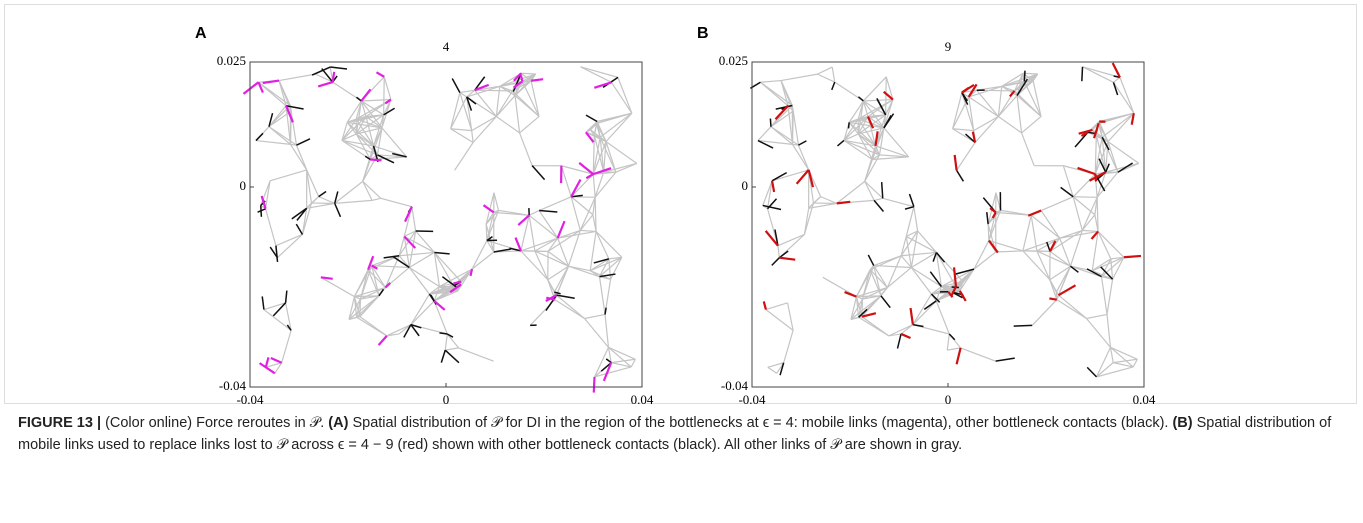 The width and height of the screenshot is (1363, 523). Describe the element at coordinates (201, 33) in the screenshot. I see `panel-label: A` at that location.